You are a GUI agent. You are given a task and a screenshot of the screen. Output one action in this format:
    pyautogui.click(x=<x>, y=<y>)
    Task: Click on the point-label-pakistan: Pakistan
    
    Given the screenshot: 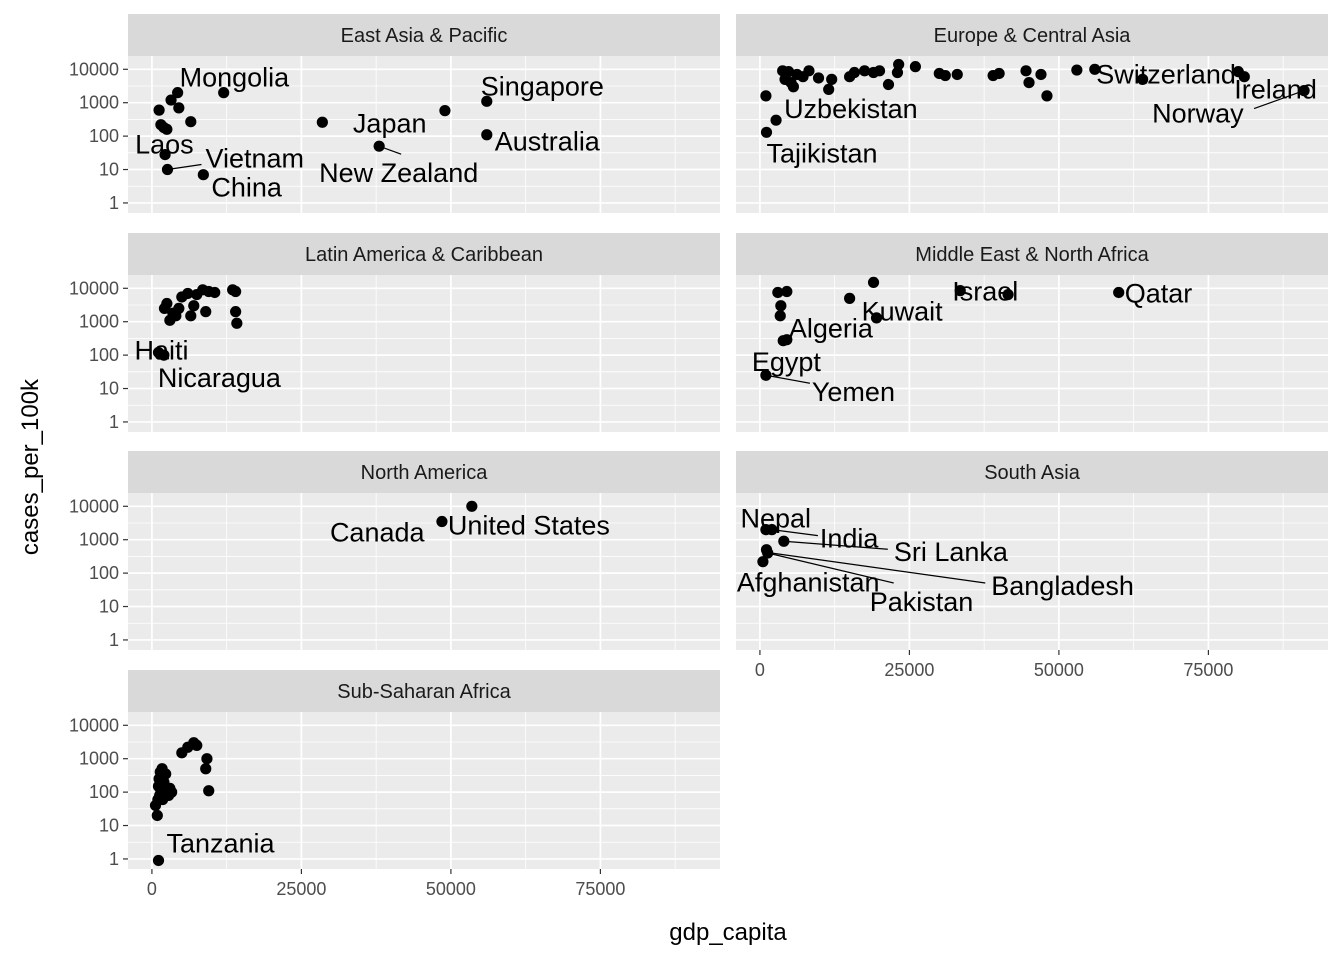 What is the action you would take?
    pyautogui.click(x=922, y=602)
    